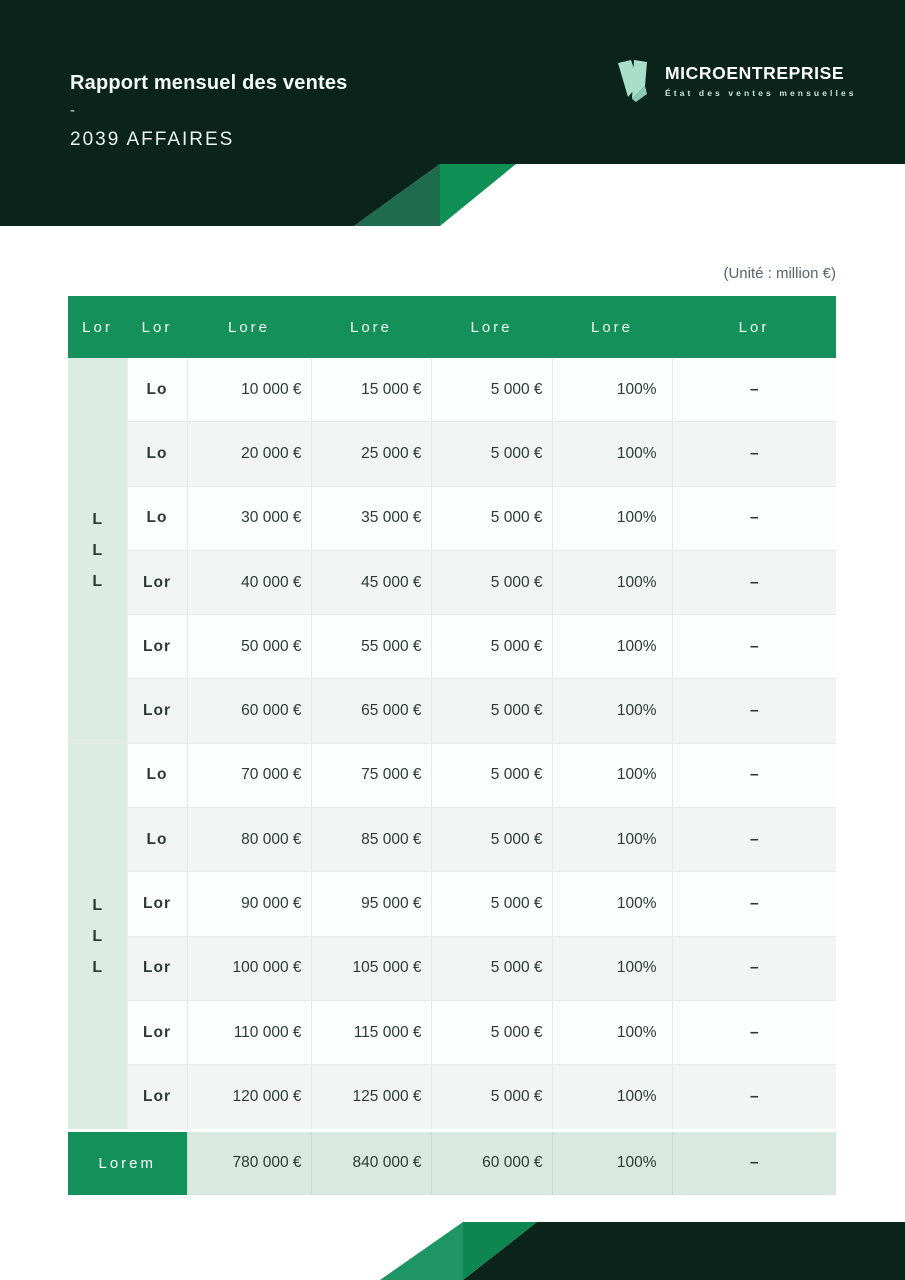 The image size is (905, 1280). Describe the element at coordinates (248, 454) in the screenshot. I see `amount-cell: 20 000 €` at that location.